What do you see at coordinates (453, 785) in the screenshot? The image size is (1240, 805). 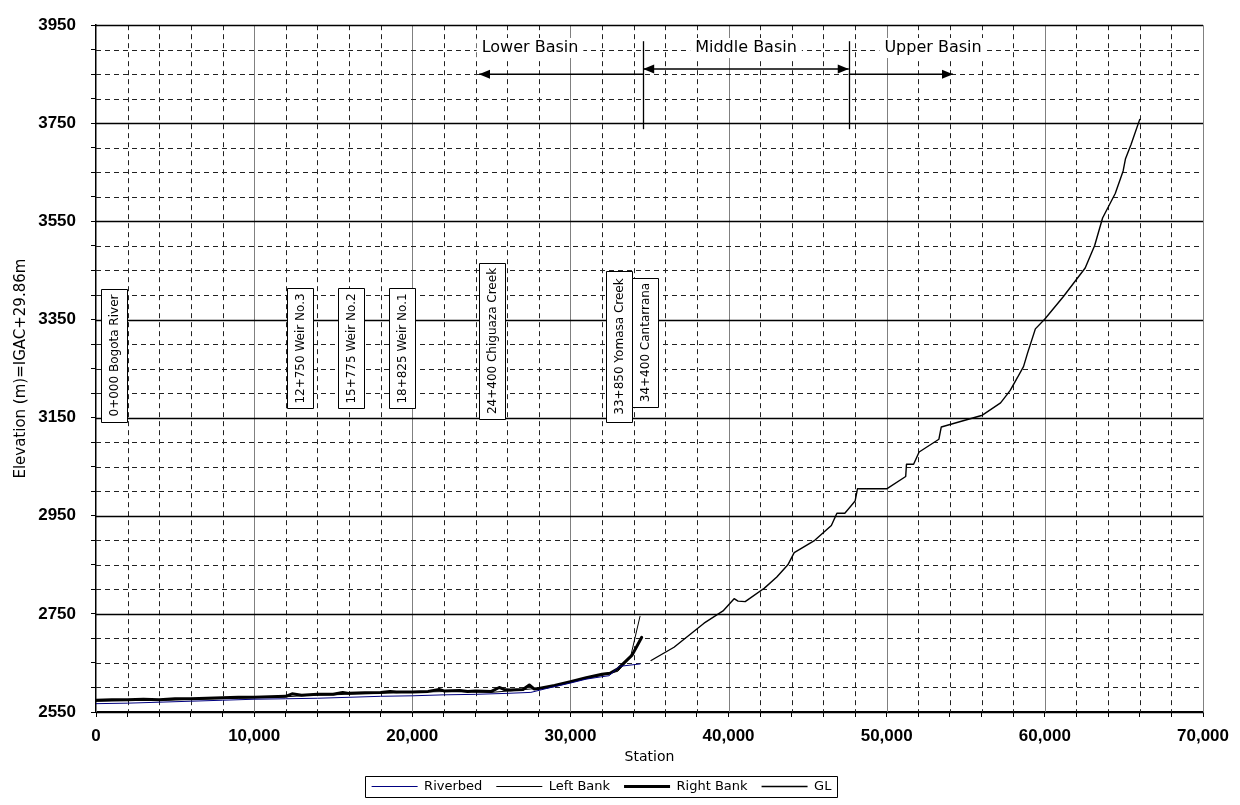 I see `legend-label: Riverbed` at bounding box center [453, 785].